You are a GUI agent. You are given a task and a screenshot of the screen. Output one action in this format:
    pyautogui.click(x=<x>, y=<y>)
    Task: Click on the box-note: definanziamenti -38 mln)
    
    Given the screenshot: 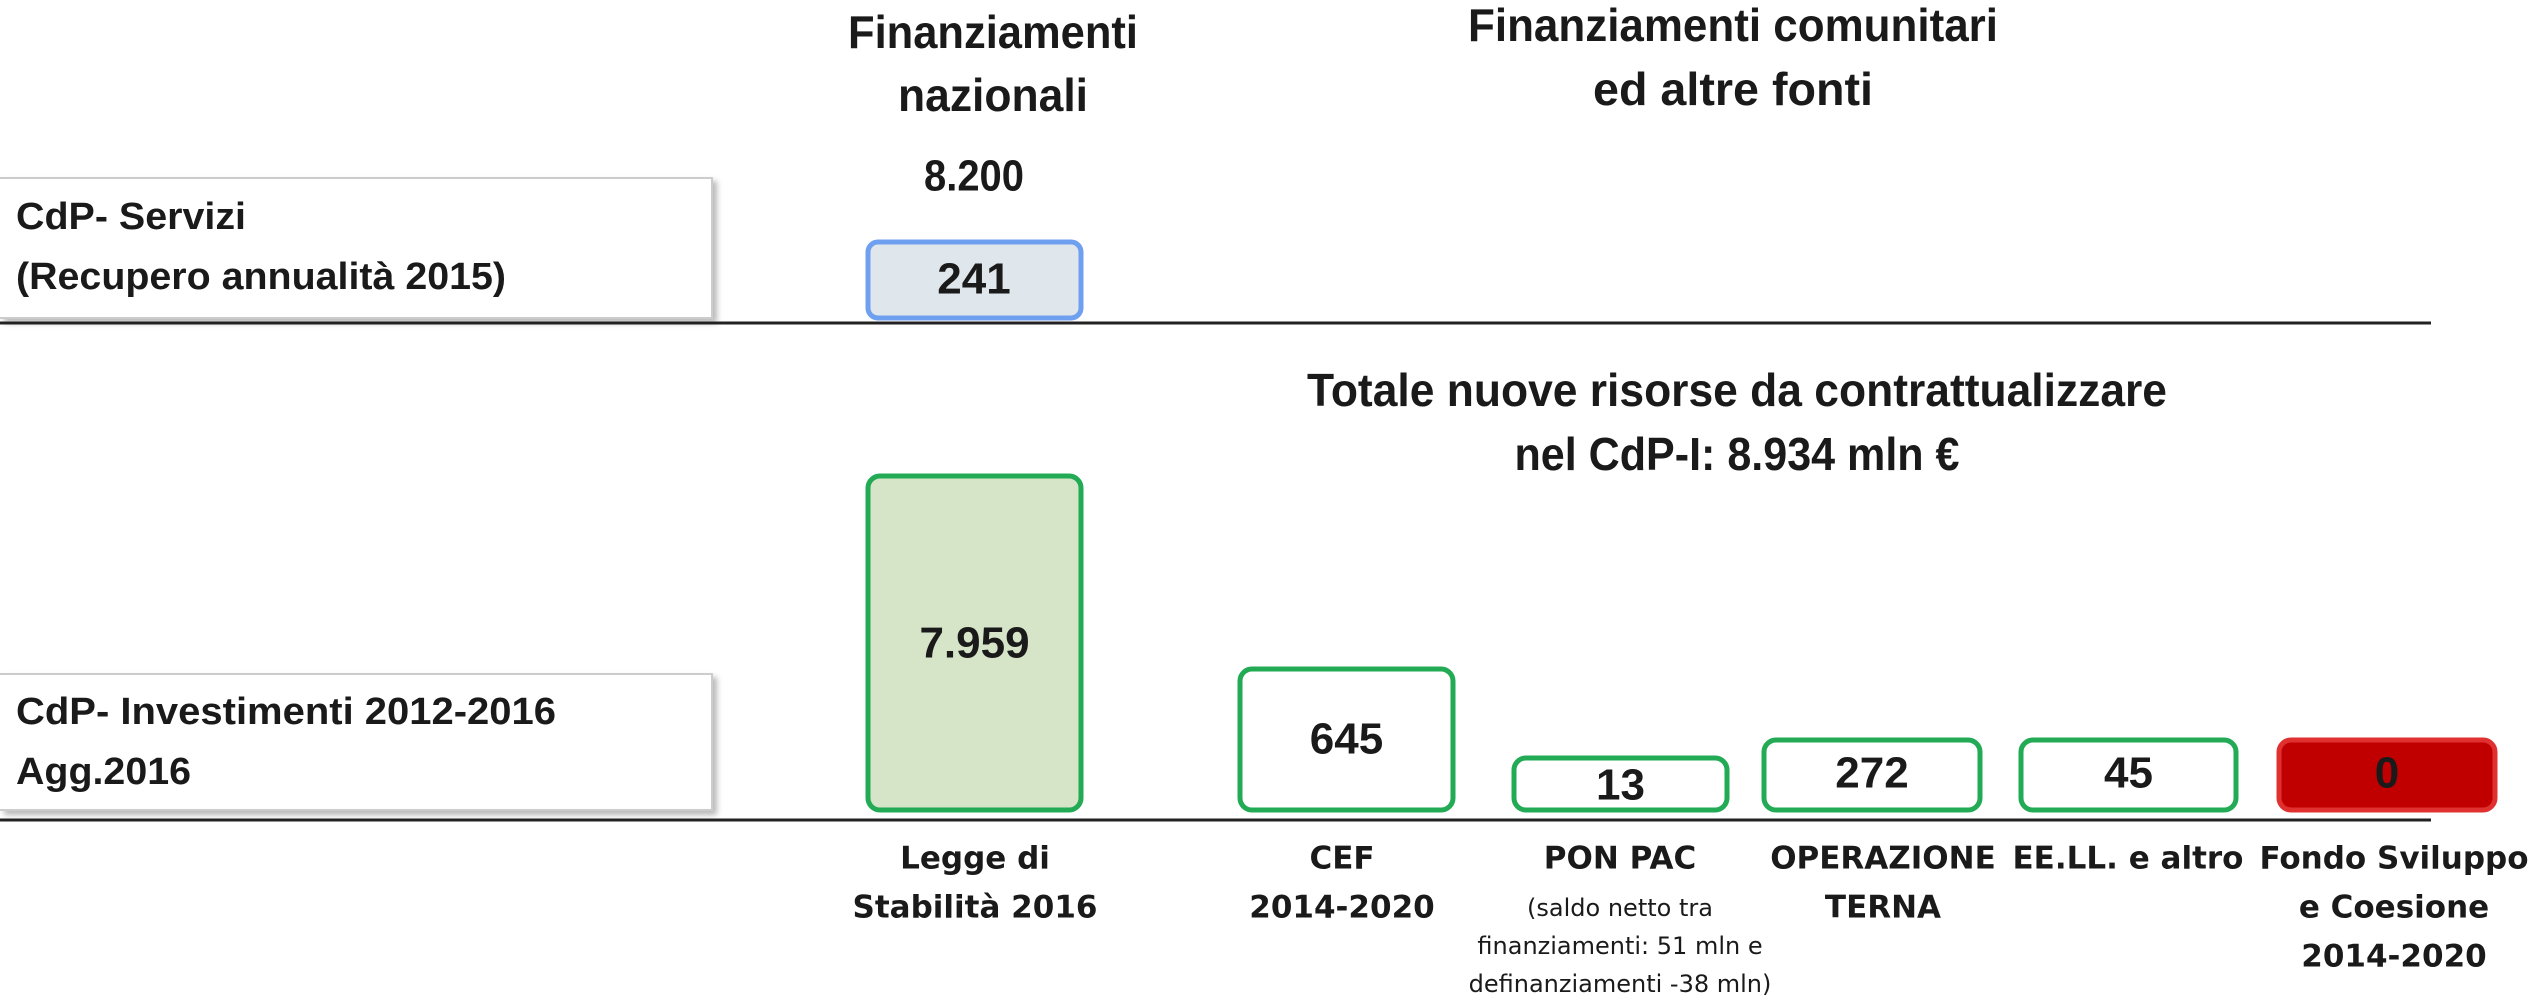 What is the action you would take?
    pyautogui.click(x=1620, y=984)
    